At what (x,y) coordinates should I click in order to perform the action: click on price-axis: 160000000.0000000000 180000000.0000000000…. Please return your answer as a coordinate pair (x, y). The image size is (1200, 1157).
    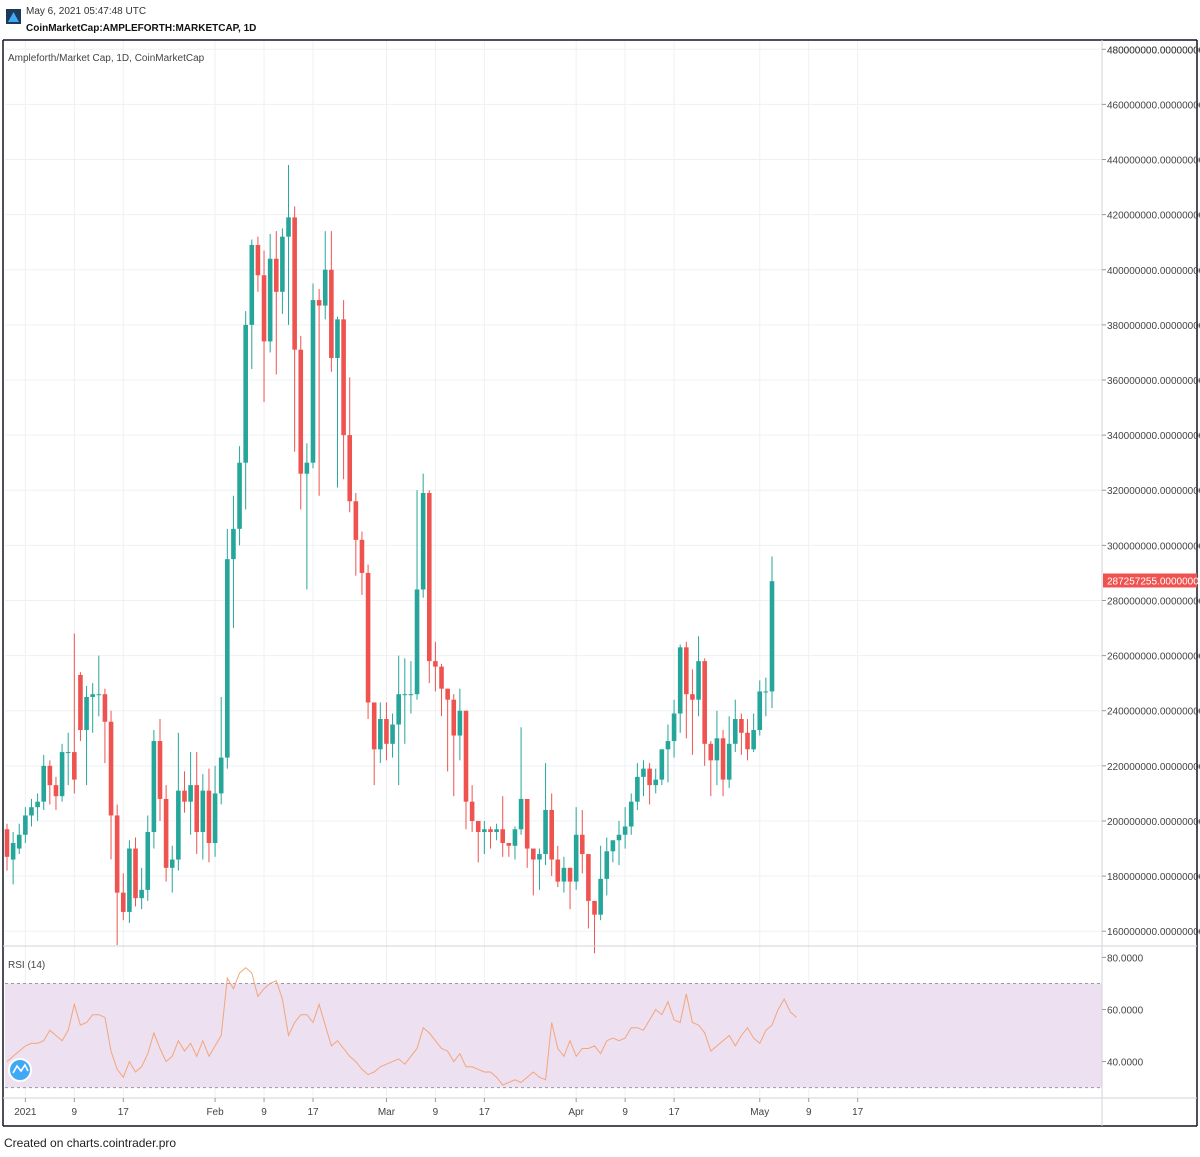
    Looking at the image, I should click on (1151, 491).